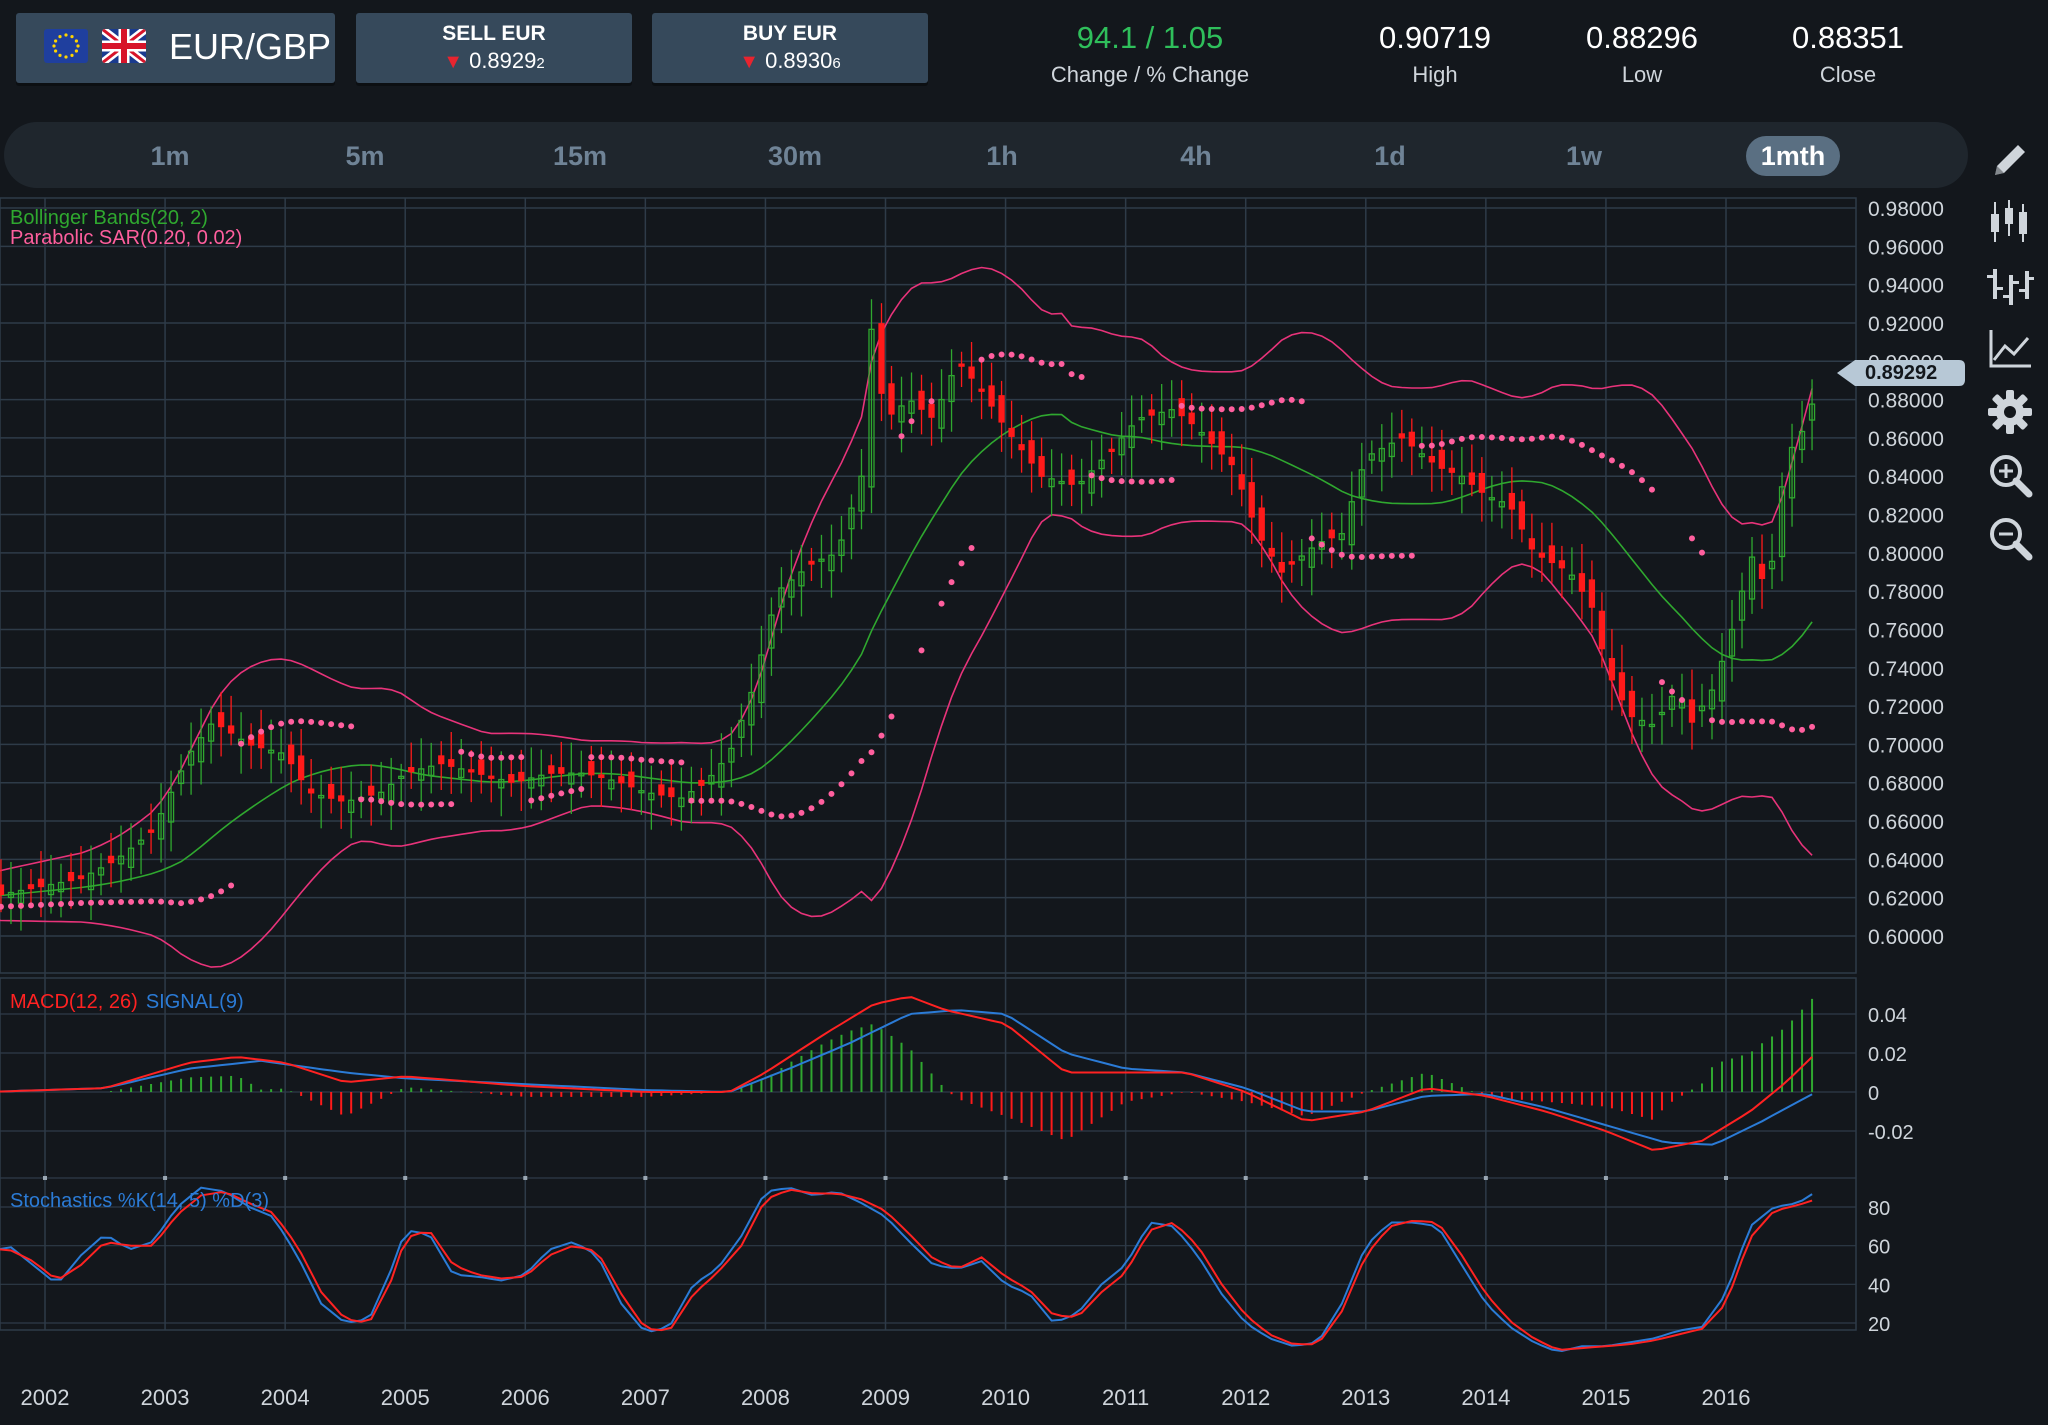 The height and width of the screenshot is (1425, 2048). I want to click on timeframe-30m: 30m, so click(795, 156).